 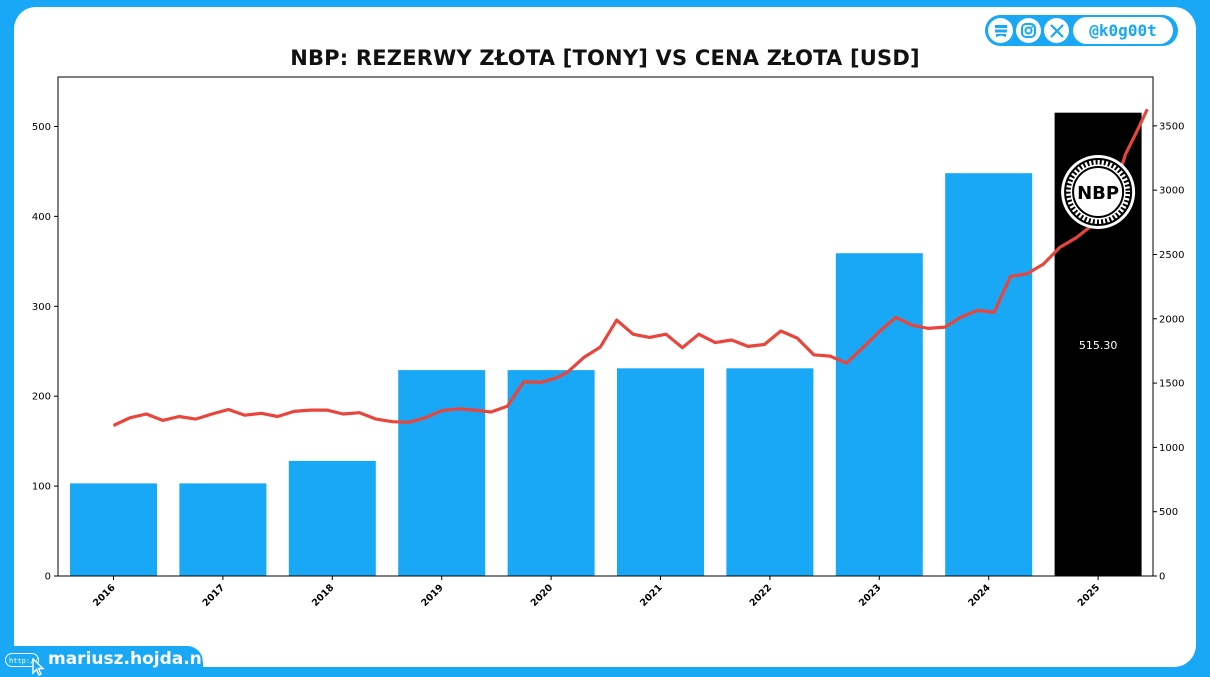 I want to click on left-tick-label: 400, so click(x=41, y=217).